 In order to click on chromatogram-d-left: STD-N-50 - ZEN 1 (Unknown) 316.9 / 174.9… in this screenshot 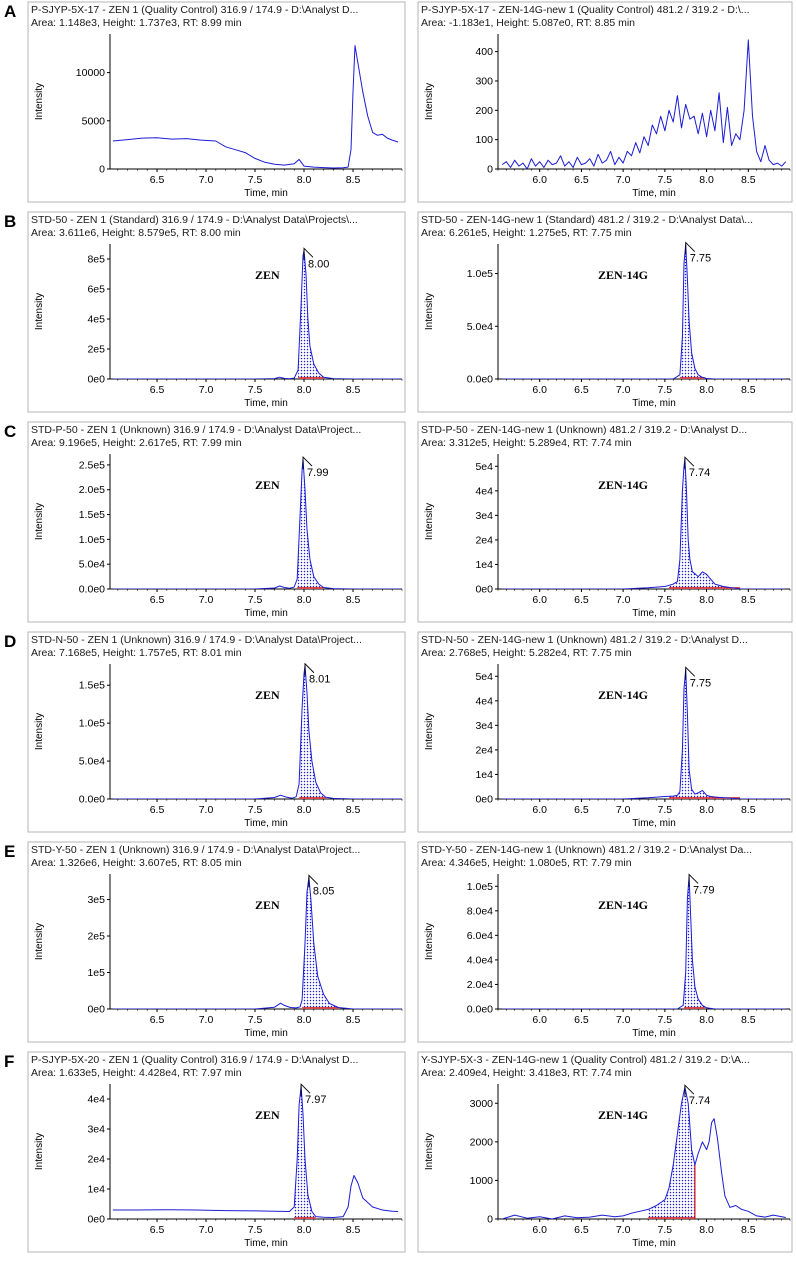, I will do `click(216, 732)`.